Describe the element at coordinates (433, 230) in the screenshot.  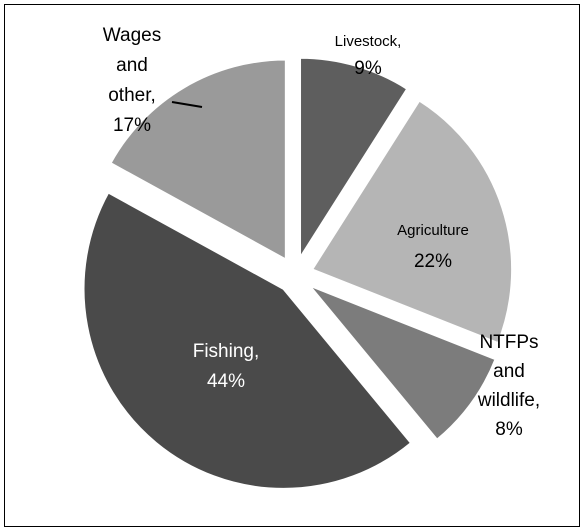
I see `slice-label-line: Agriculture` at that location.